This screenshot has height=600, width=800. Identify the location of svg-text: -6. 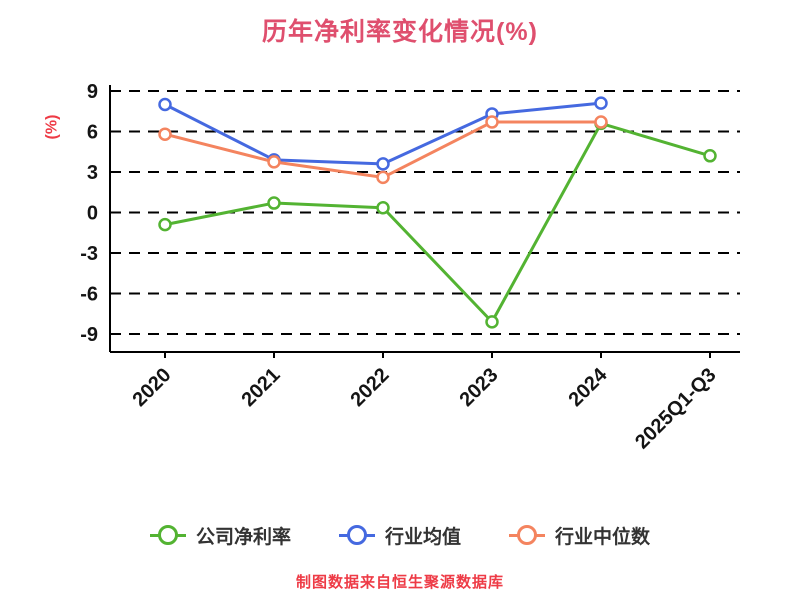
(89, 295).